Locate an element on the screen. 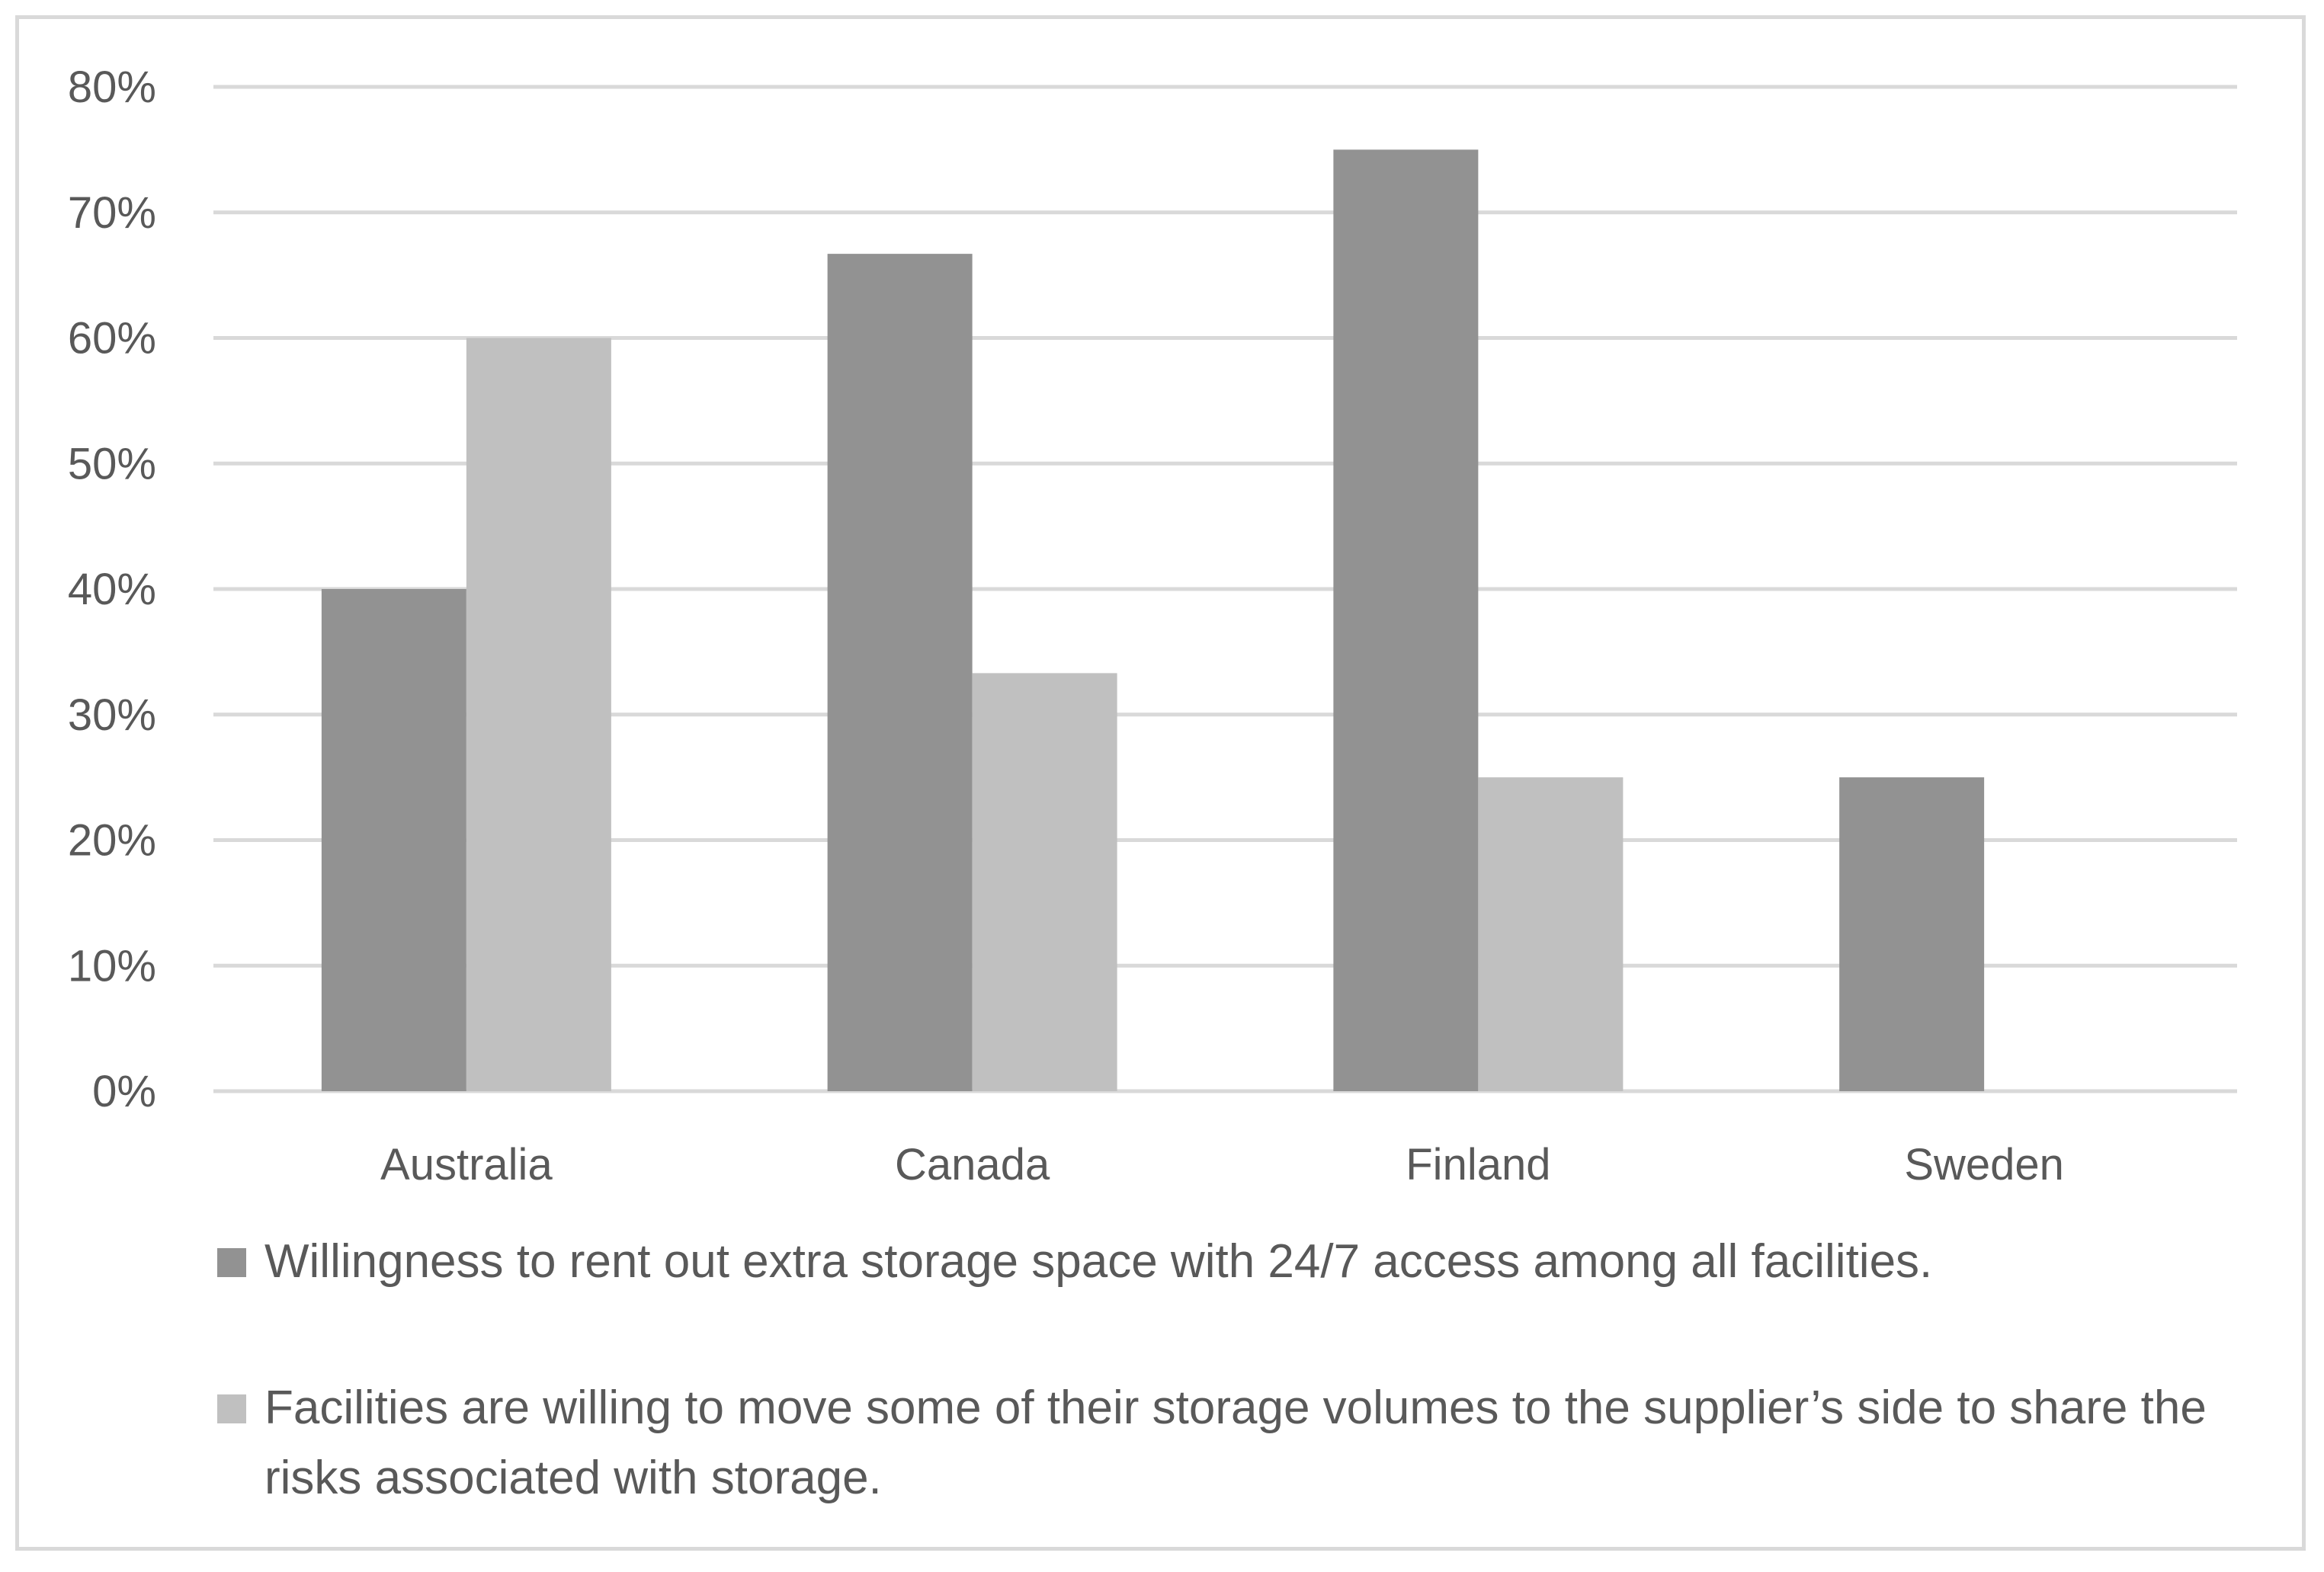 This screenshot has height=1572, width=2324. y-tick-label: 70% is located at coordinates (112, 213).